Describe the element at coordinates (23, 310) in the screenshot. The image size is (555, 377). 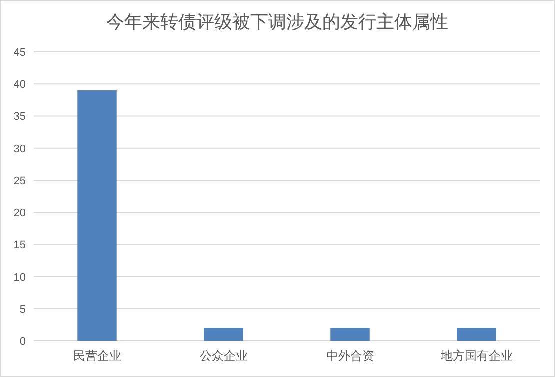
I see `y-tick-label: 5` at that location.